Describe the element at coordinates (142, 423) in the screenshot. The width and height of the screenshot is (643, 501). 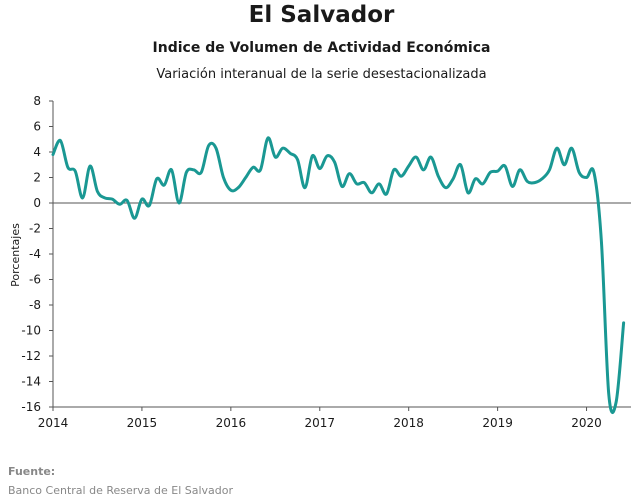
I see `x-tick-label: 2015` at that location.